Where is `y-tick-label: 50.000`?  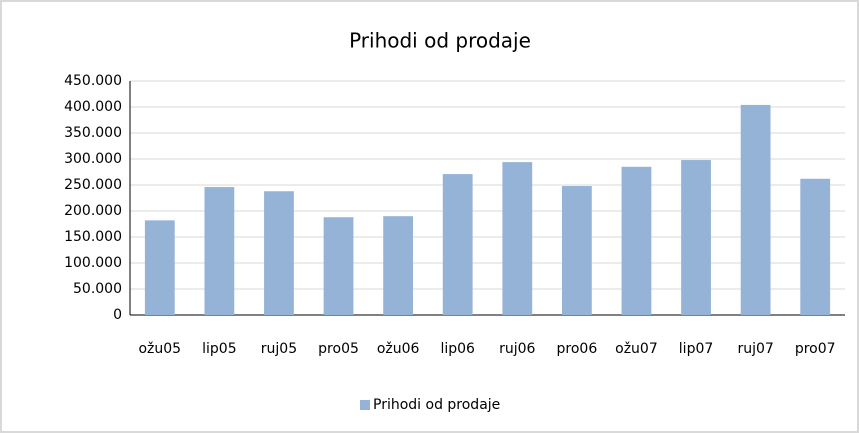
y-tick-label: 50.000 is located at coordinates (97, 289).